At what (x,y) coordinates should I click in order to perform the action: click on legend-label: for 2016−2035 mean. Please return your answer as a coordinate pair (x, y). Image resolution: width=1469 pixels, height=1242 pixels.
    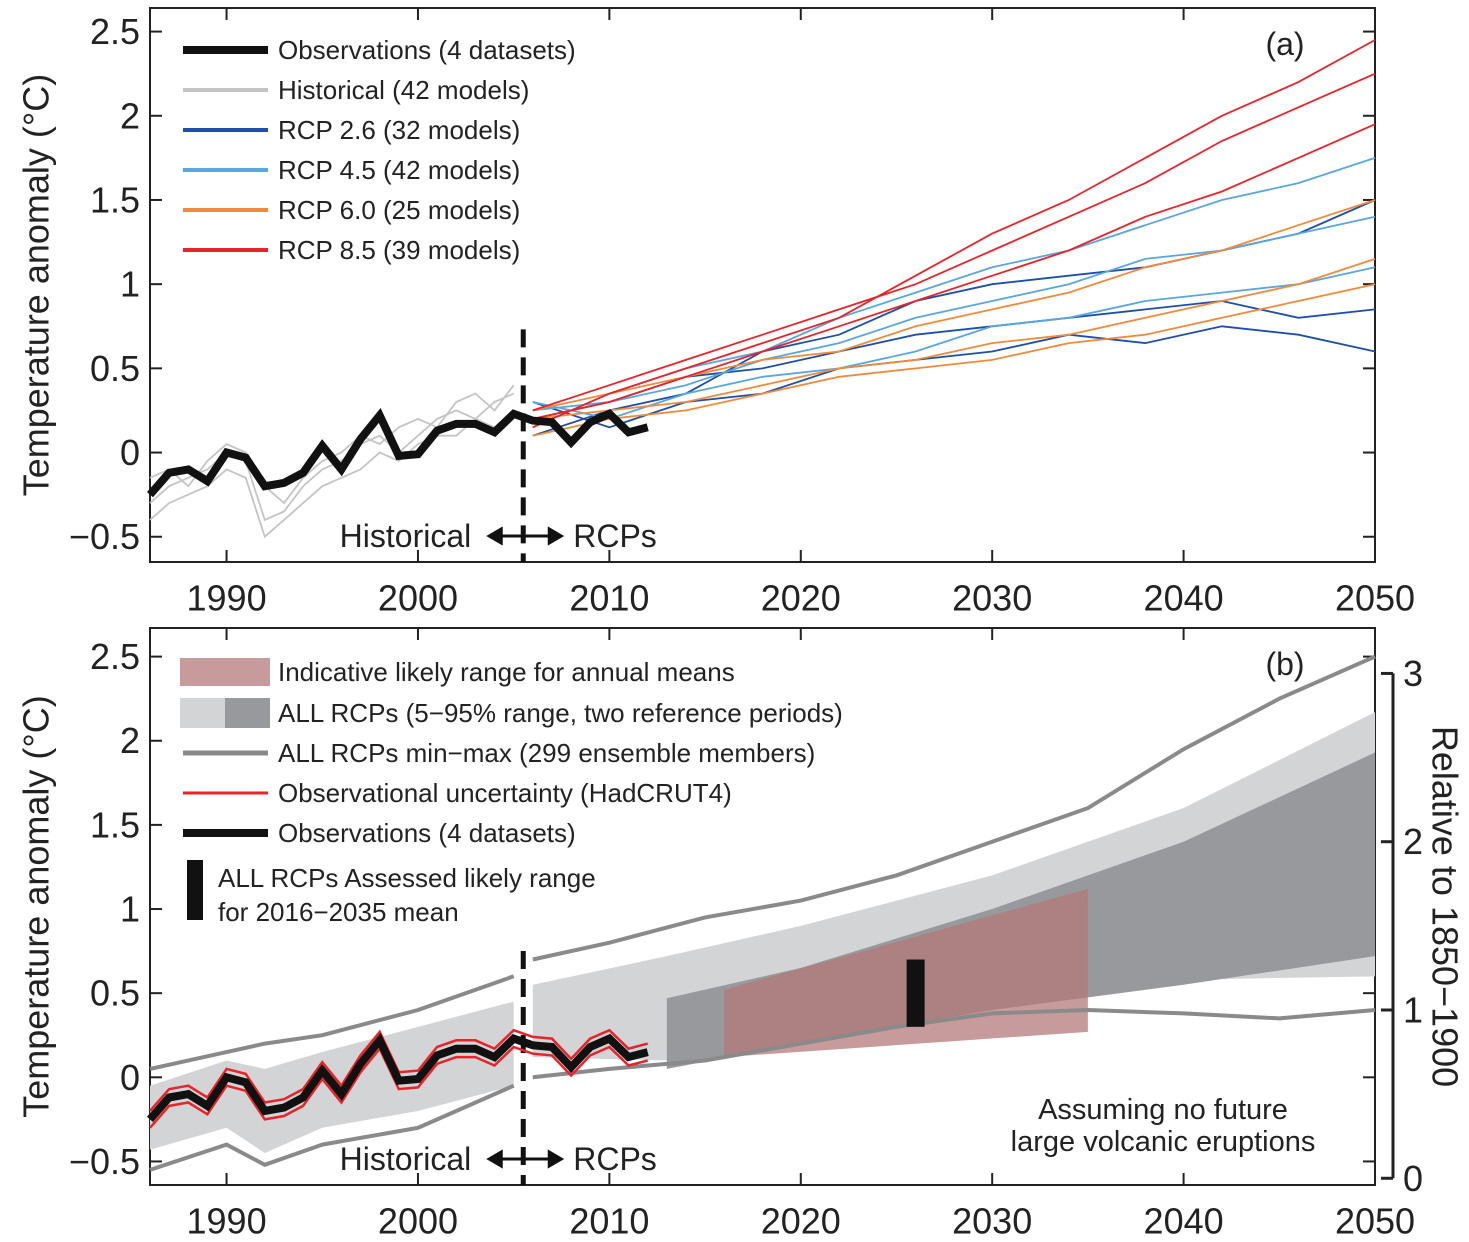
    Looking at the image, I should click on (338, 912).